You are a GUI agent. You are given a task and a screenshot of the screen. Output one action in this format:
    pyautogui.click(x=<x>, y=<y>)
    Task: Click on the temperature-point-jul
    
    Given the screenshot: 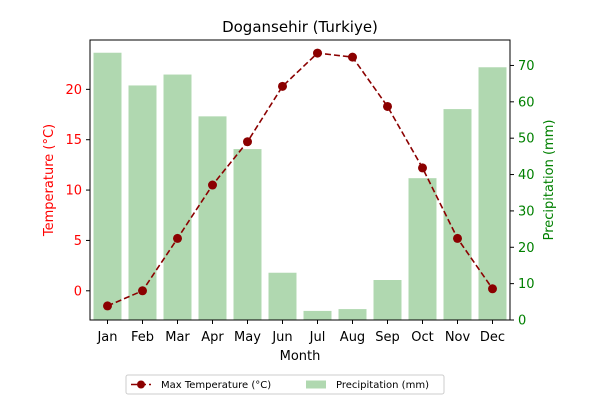 What is the action you would take?
    pyautogui.click(x=317, y=53)
    